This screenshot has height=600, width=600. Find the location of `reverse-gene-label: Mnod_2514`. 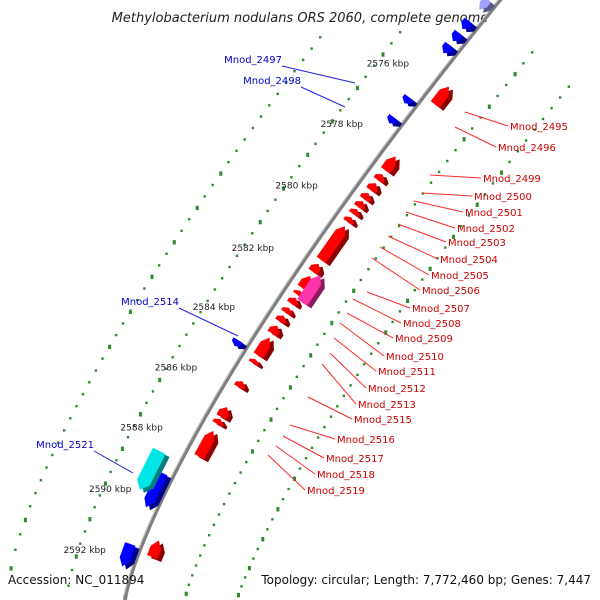

reverse-gene-label: Mnod_2514 is located at coordinates (150, 302).